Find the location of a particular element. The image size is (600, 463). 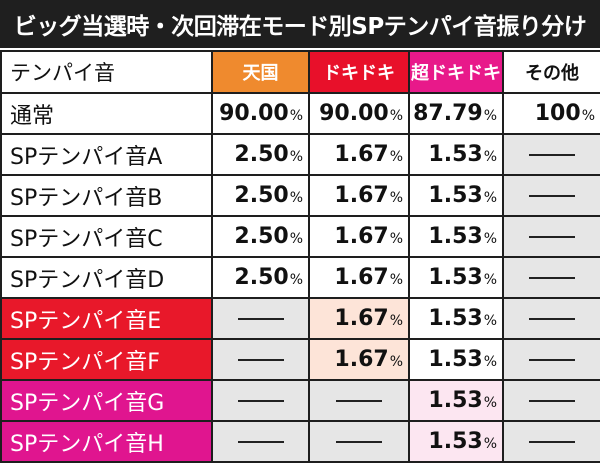

cell-value: 100 is located at coordinates (557, 113).